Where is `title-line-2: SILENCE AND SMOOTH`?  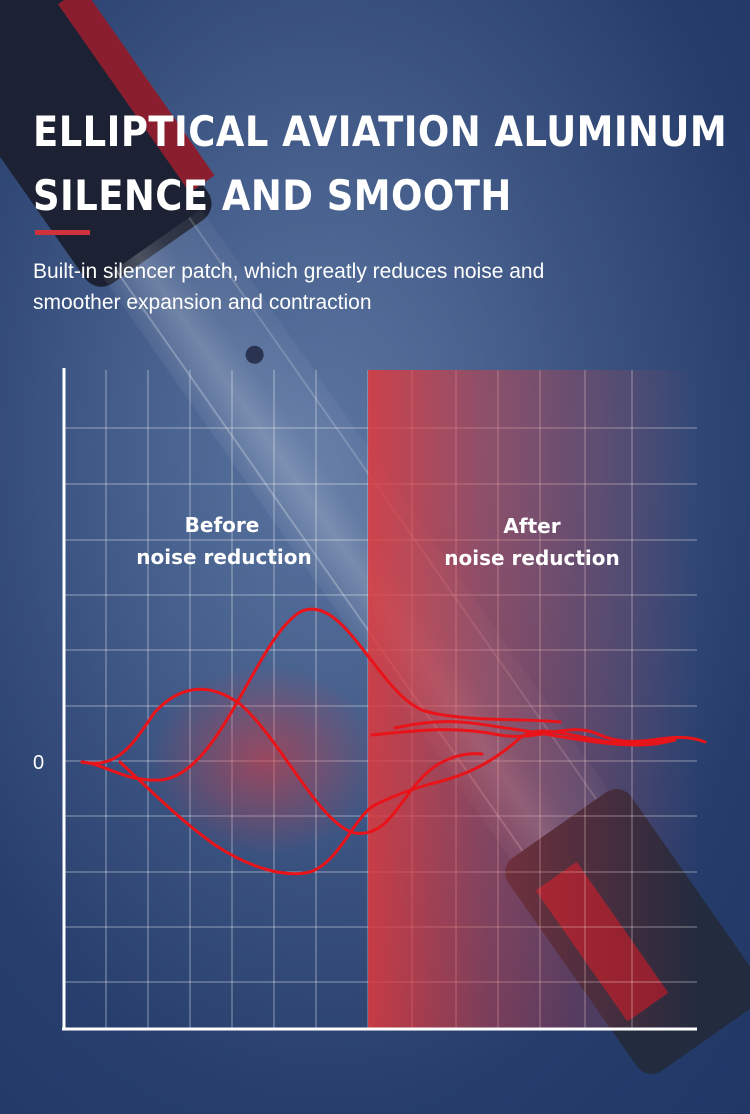 title-line-2: SILENCE AND SMOOTH is located at coordinates (272, 195).